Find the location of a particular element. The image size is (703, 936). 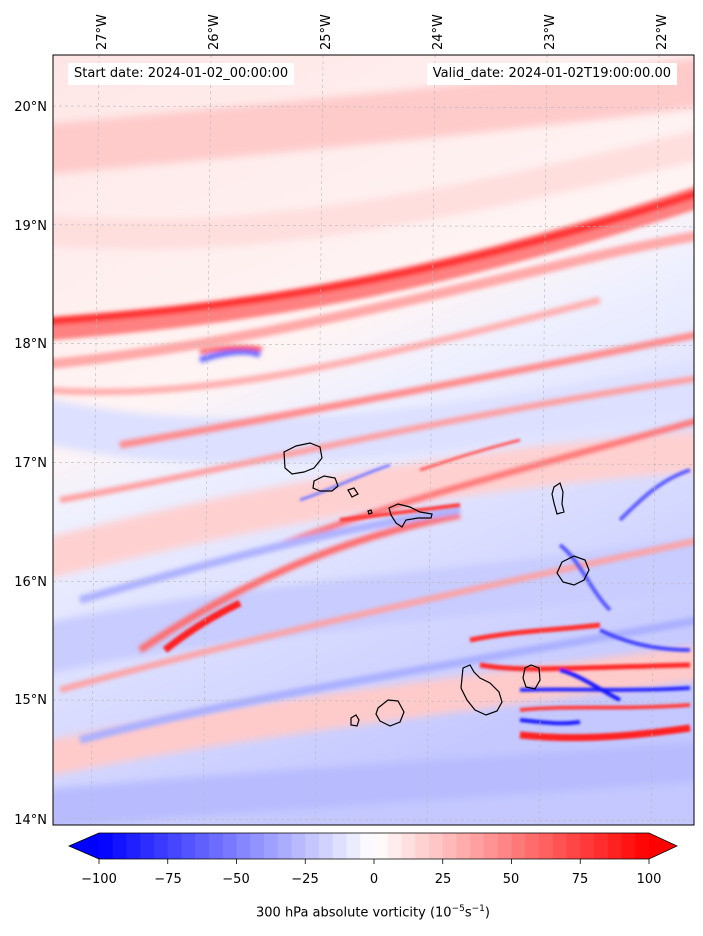

lat-label-15n: 15°N is located at coordinates (30, 700).